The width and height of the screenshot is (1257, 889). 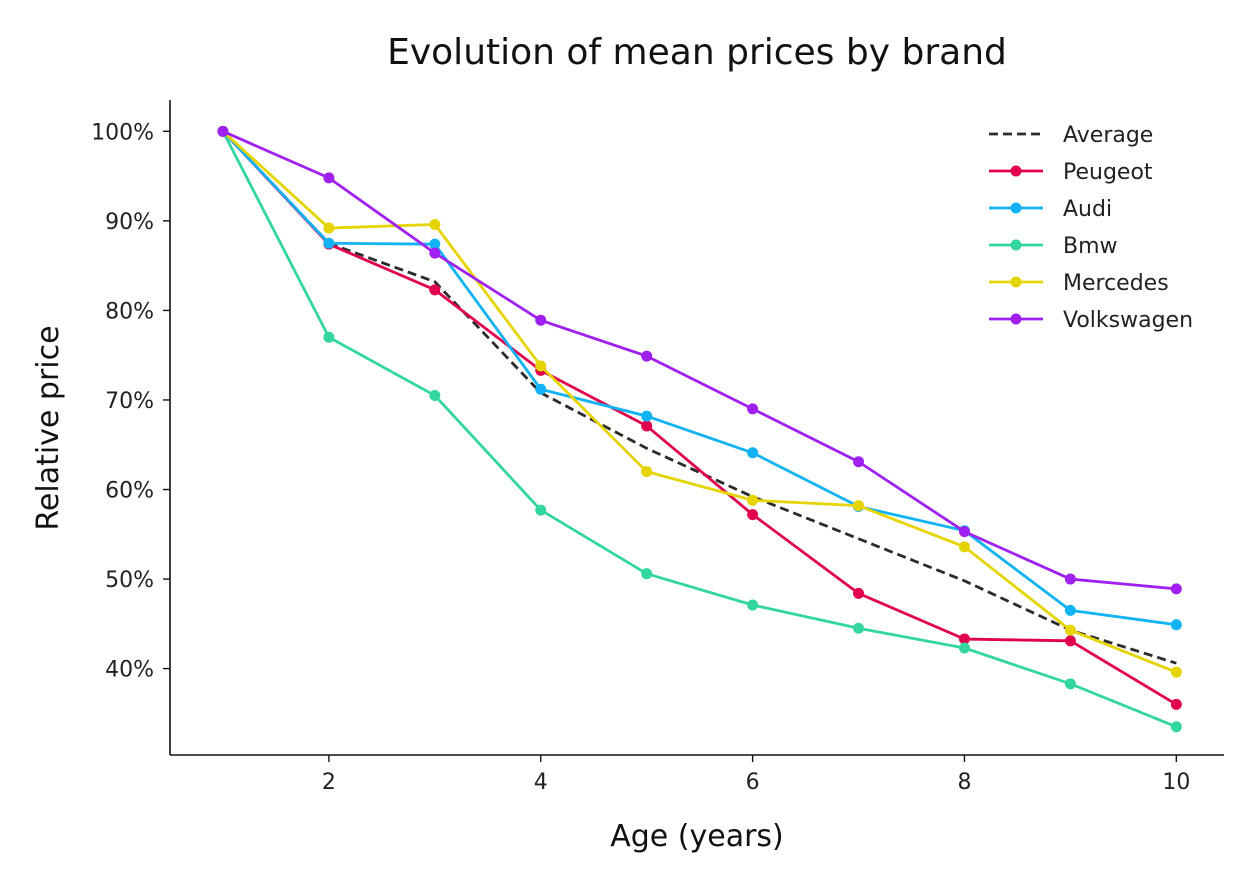 I want to click on x-tick-label: 8, so click(x=964, y=782).